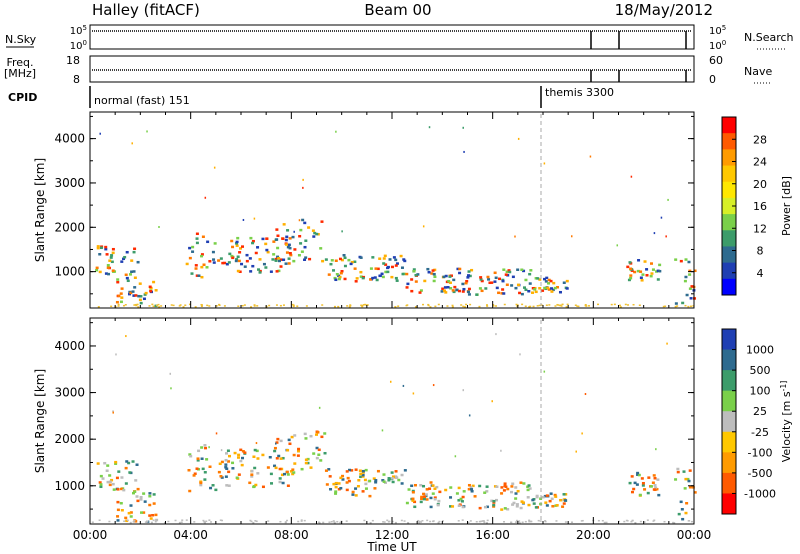  What do you see at coordinates (760, 493) in the screenshot?
I see `colorbar-tick-label: -1000` at bounding box center [760, 493].